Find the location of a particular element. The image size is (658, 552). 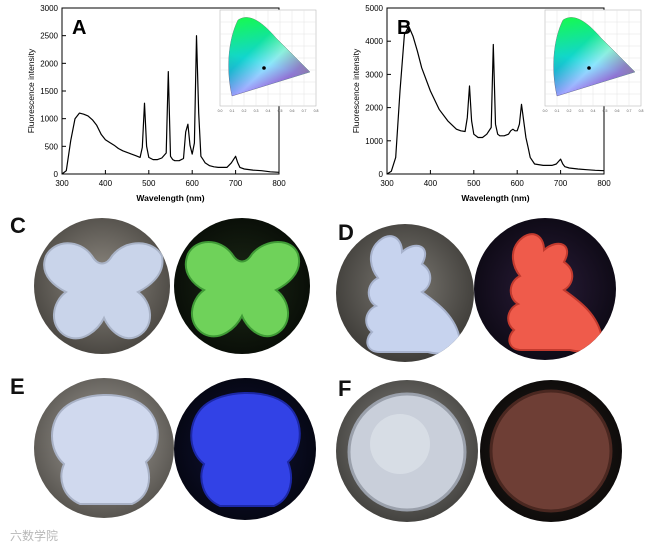

disc-shape-brown is located at coordinates (551, 451).